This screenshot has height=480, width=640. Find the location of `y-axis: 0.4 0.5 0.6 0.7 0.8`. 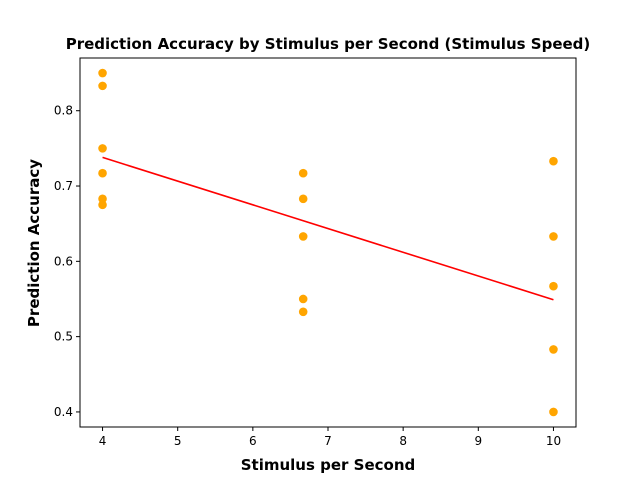

y-axis: 0.4 0.5 0.6 0.7 0.8 is located at coordinates (67, 261).